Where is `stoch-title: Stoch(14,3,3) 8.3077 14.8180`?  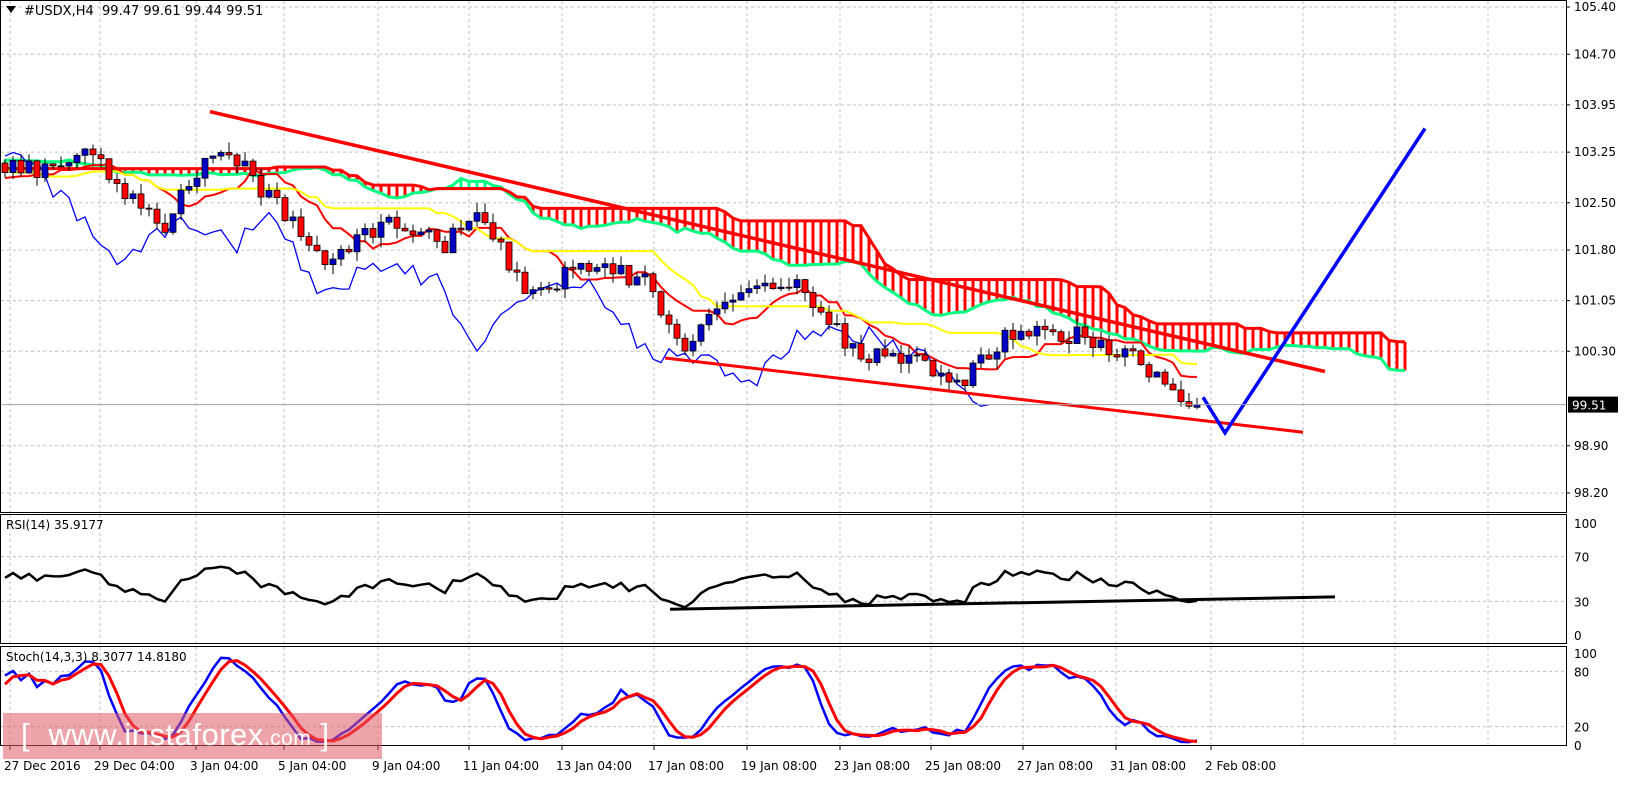
stoch-title: Stoch(14,3,3) 8.3077 14.8180 is located at coordinates (96, 657).